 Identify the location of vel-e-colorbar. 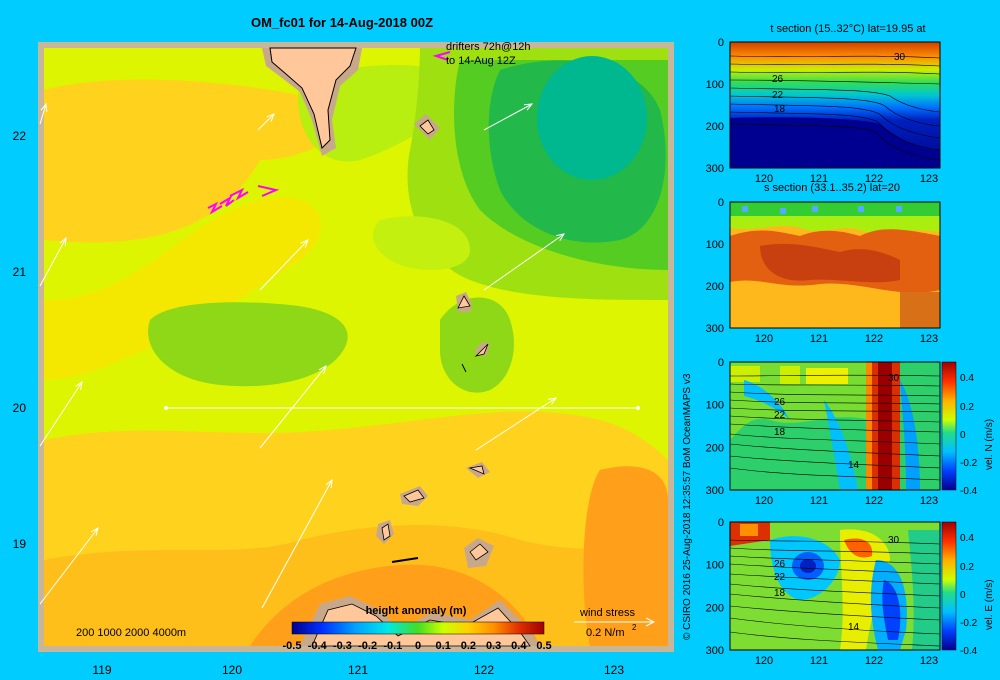
(949, 586).